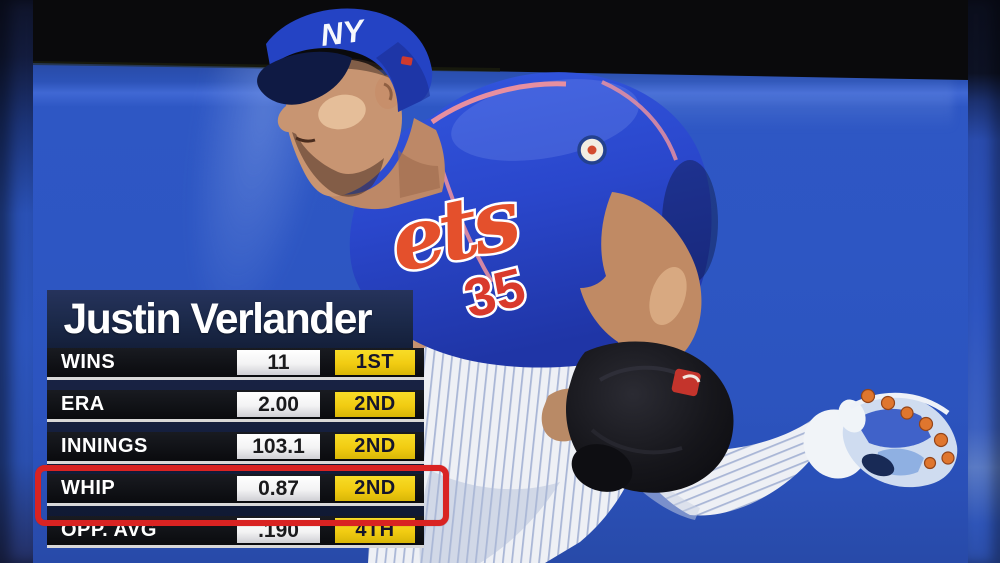  What do you see at coordinates (984, 281) in the screenshot?
I see `right-blur-band` at bounding box center [984, 281].